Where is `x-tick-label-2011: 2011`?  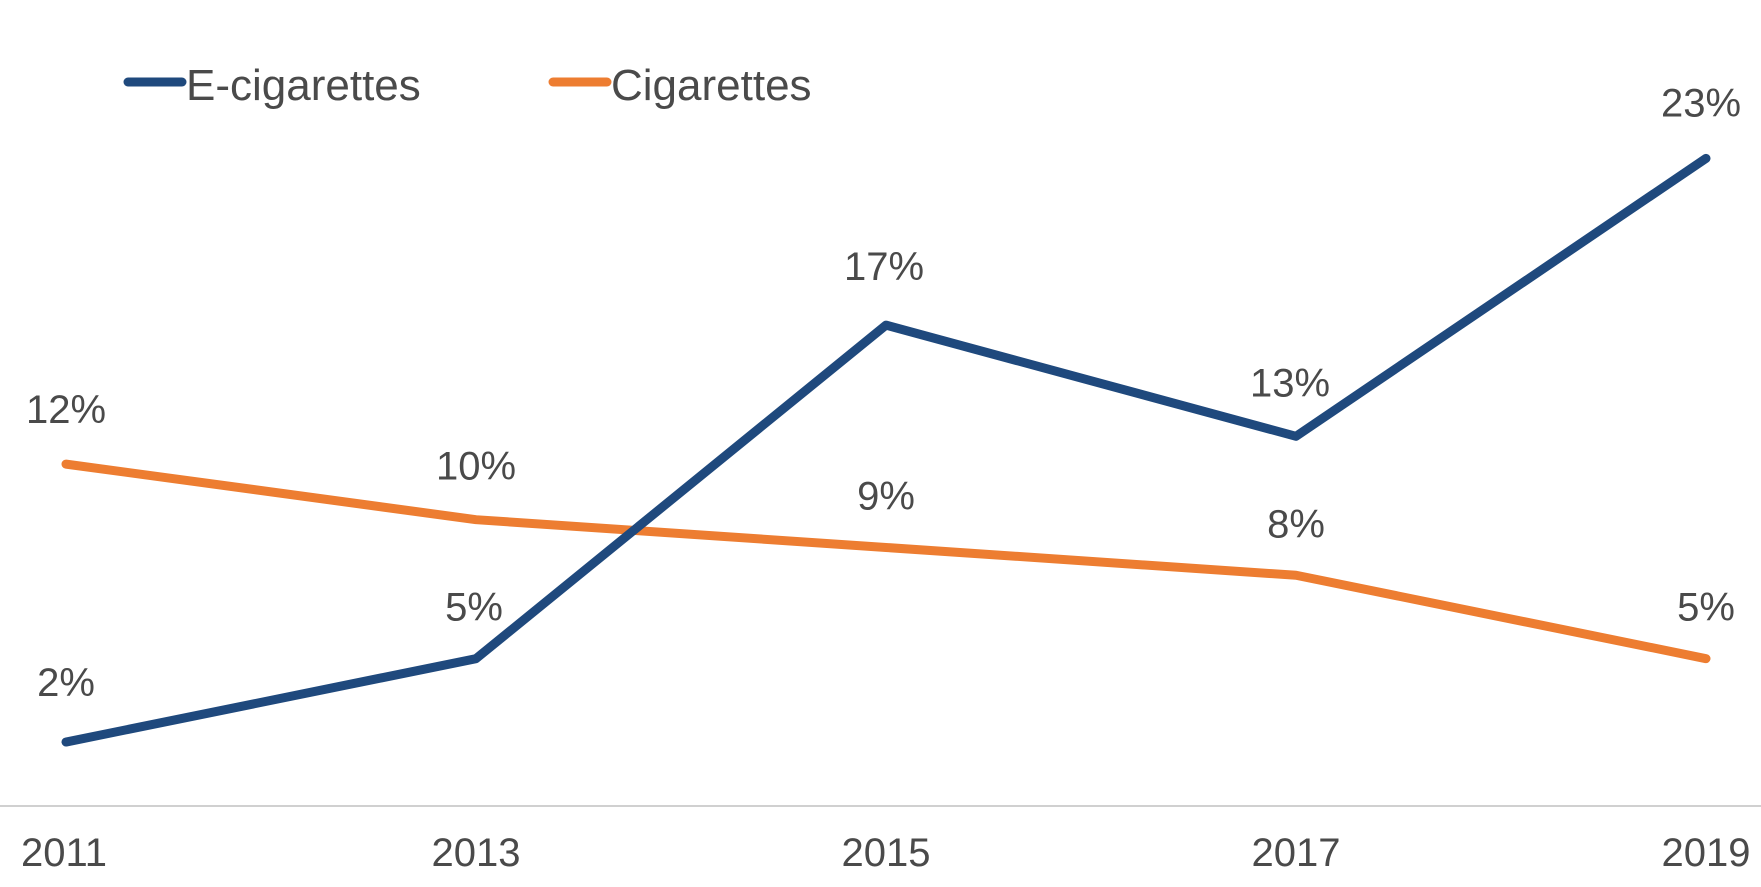
x-tick-label-2011: 2011 is located at coordinates (64, 853).